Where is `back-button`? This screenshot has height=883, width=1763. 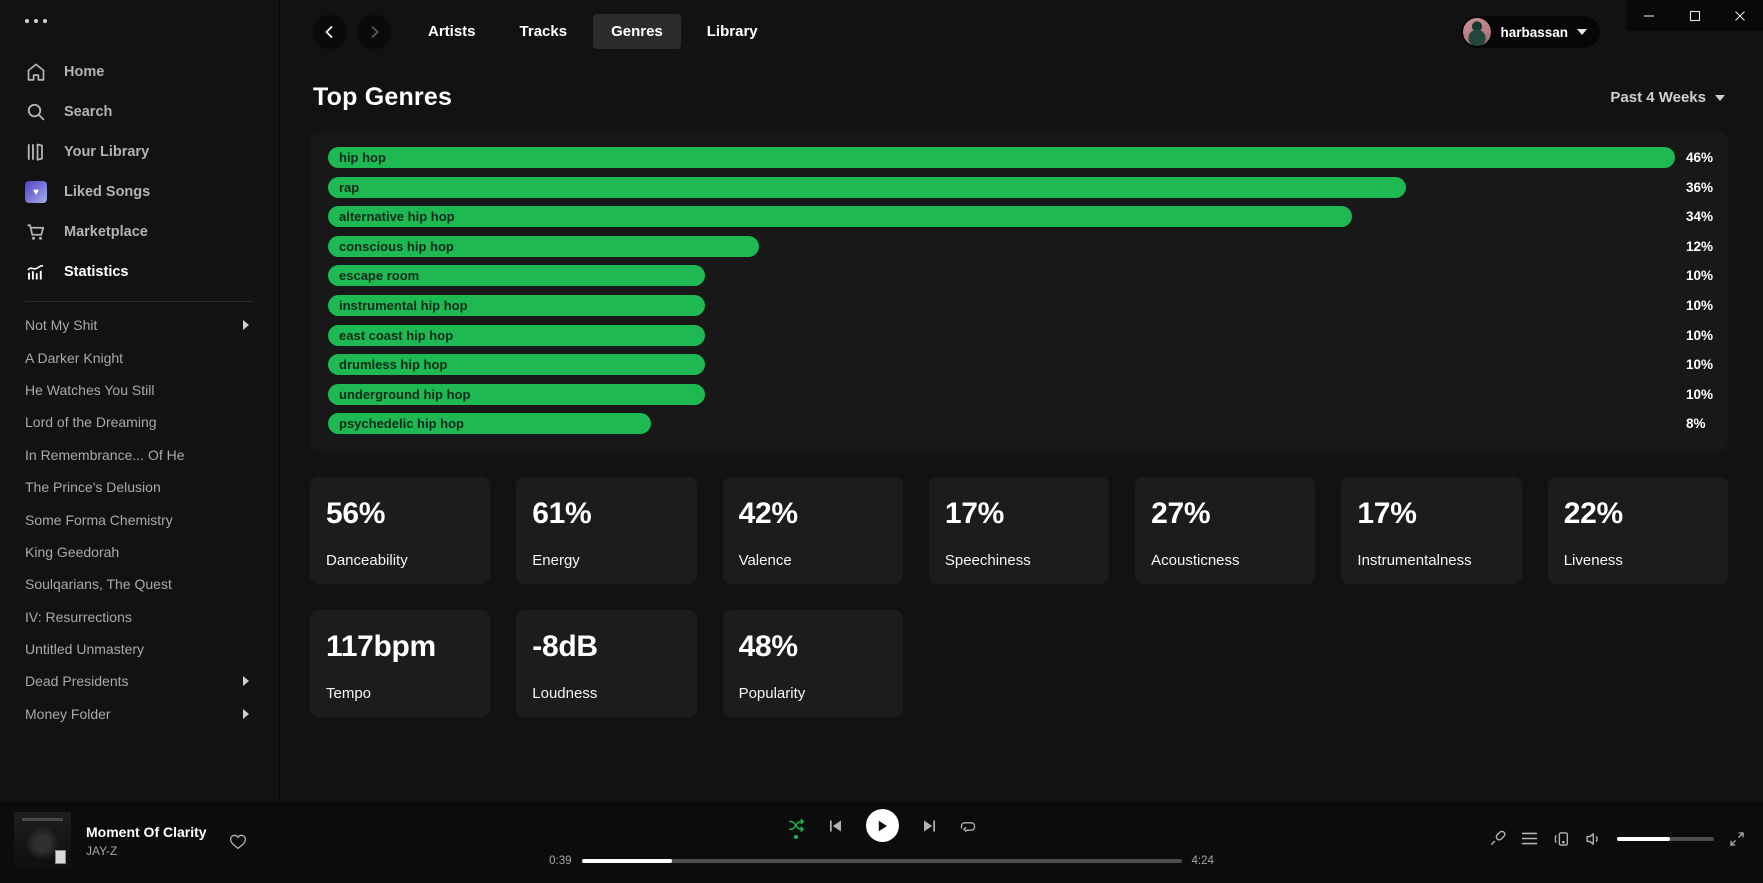 back-button is located at coordinates (330, 32).